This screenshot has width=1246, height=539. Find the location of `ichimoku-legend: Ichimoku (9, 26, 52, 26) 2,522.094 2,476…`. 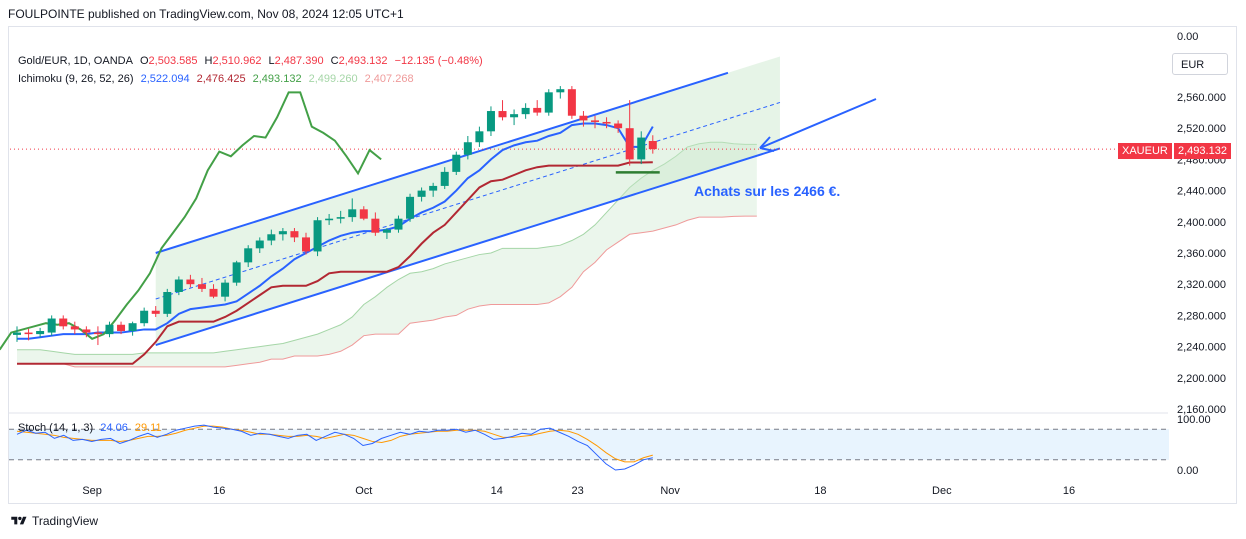

ichimoku-legend: Ichimoku (9, 26, 52, 26) 2,522.094 2,476… is located at coordinates (218, 79).